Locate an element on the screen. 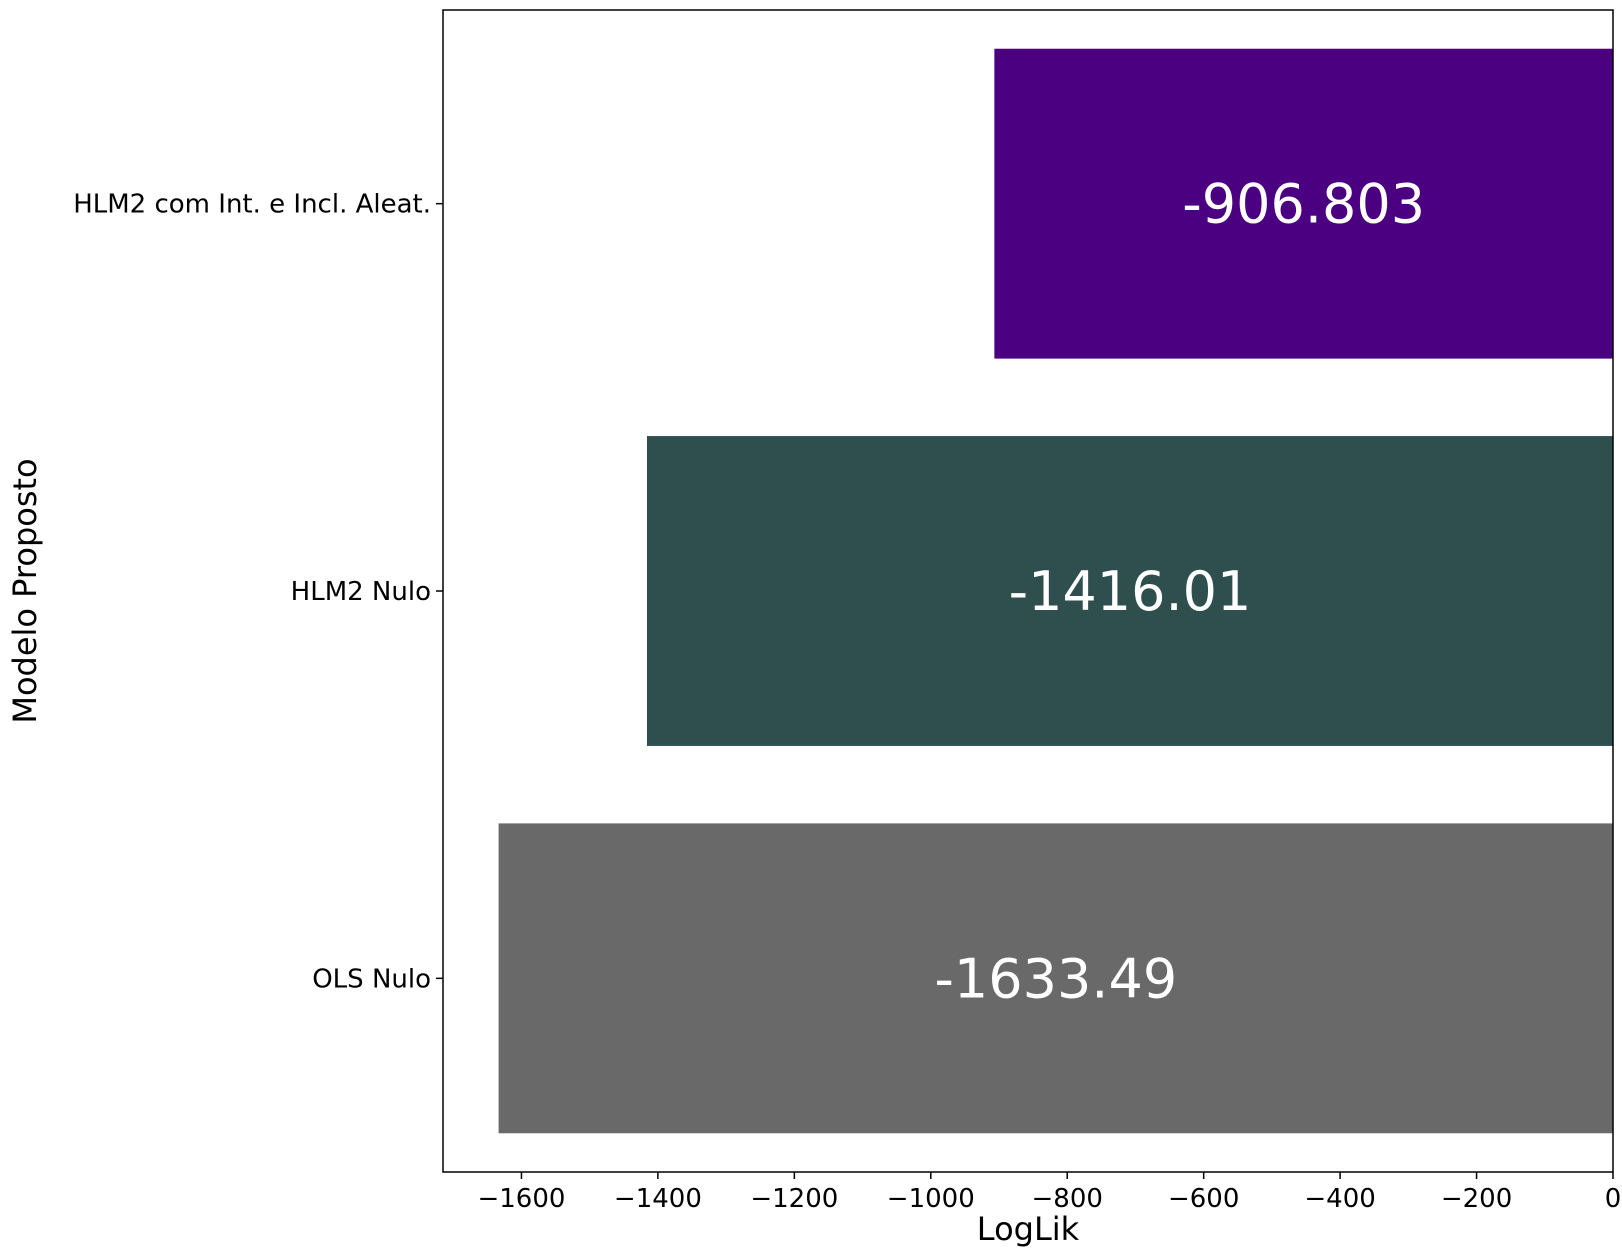  y-tick-label-3: OLS Nulo is located at coordinates (371, 979).